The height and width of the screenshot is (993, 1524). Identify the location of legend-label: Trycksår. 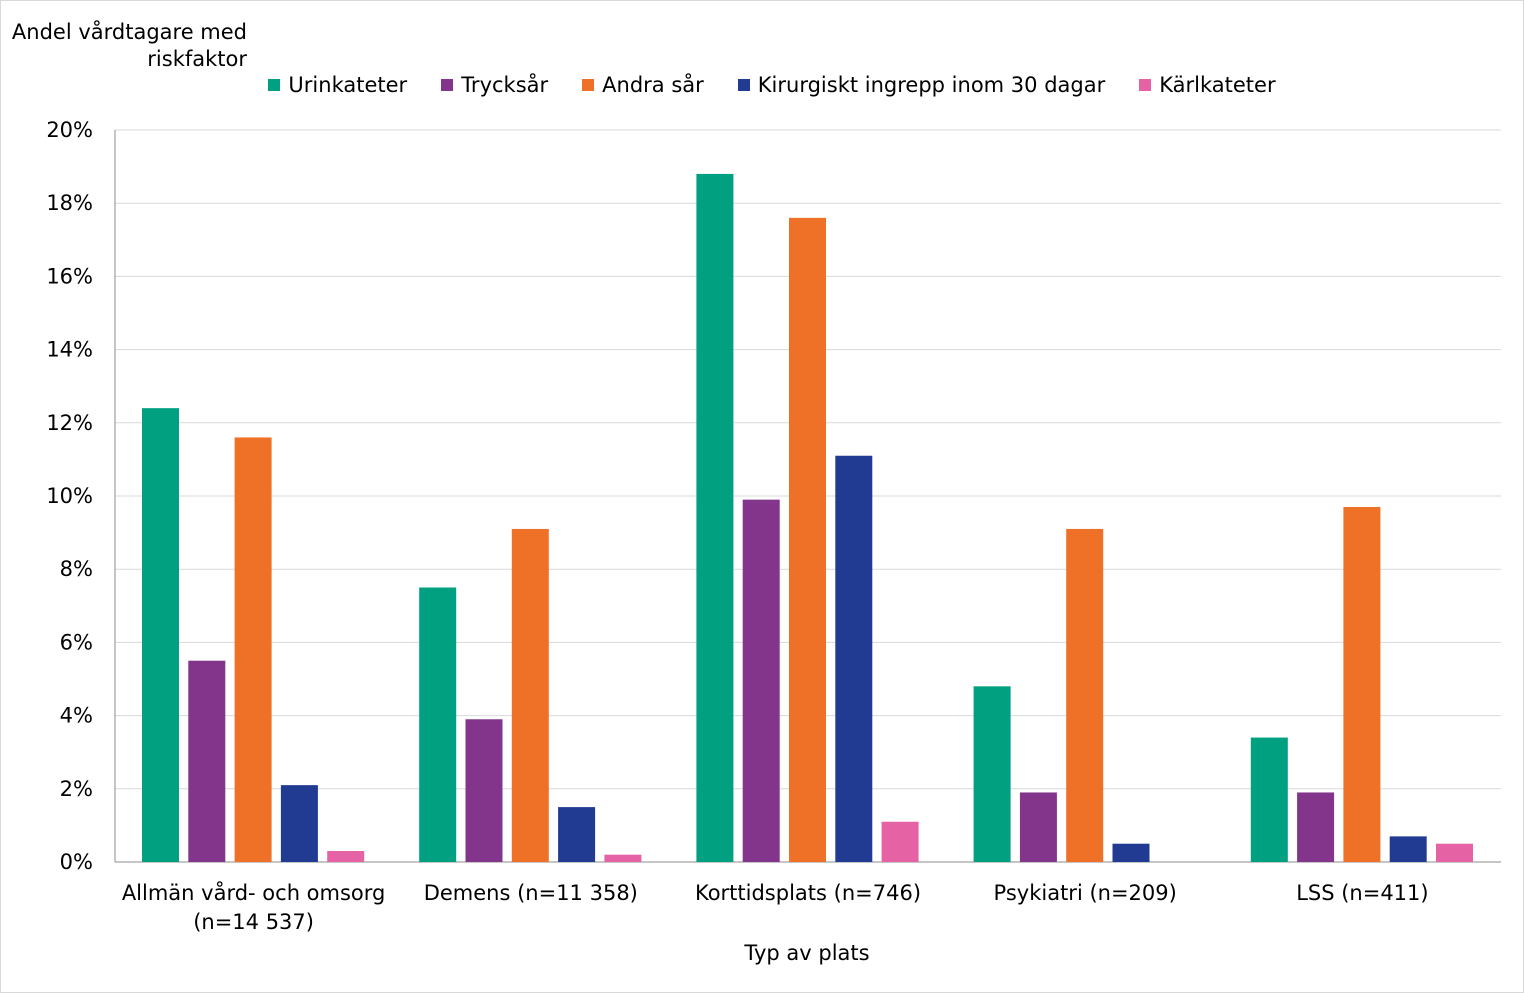
(505, 85).